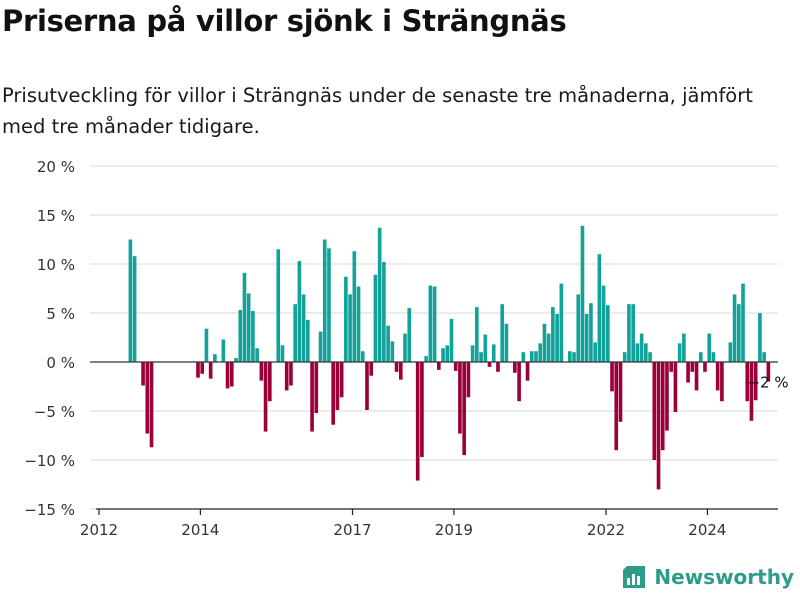  Describe the element at coordinates (56, 167) in the screenshot. I see `y-tick-label: 20 %` at that location.